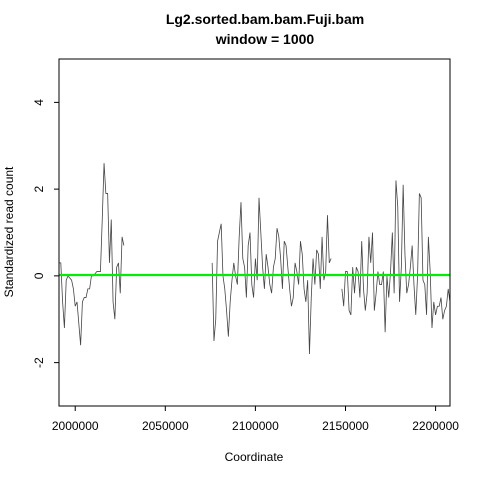  What do you see at coordinates (435, 426) in the screenshot?
I see `x-tick-label: 2200000` at bounding box center [435, 426].